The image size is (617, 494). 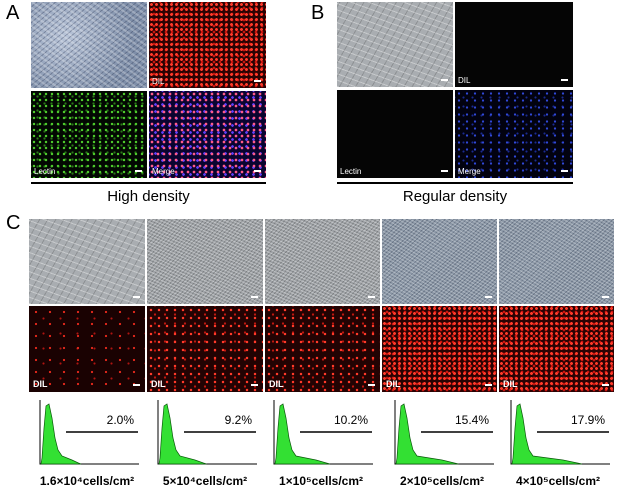 I want to click on panel-a-lectin-image: Lectin, so click(x=89, y=134).